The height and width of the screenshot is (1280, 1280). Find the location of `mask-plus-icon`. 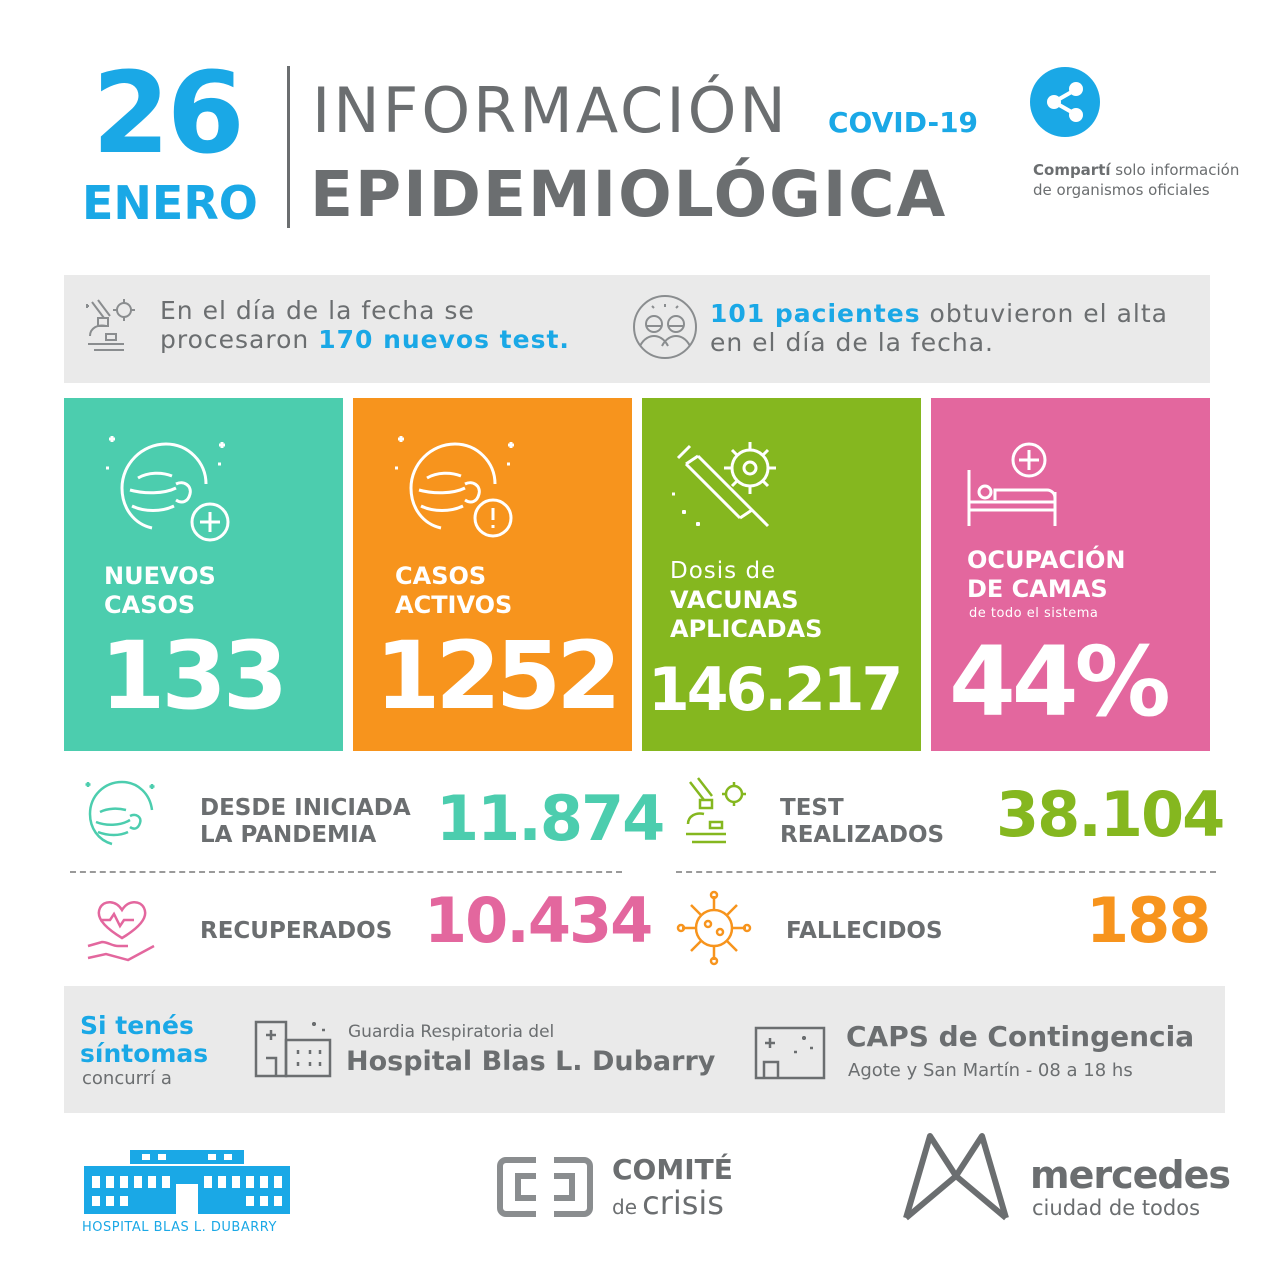

mask-plus-icon is located at coordinates (167, 490).